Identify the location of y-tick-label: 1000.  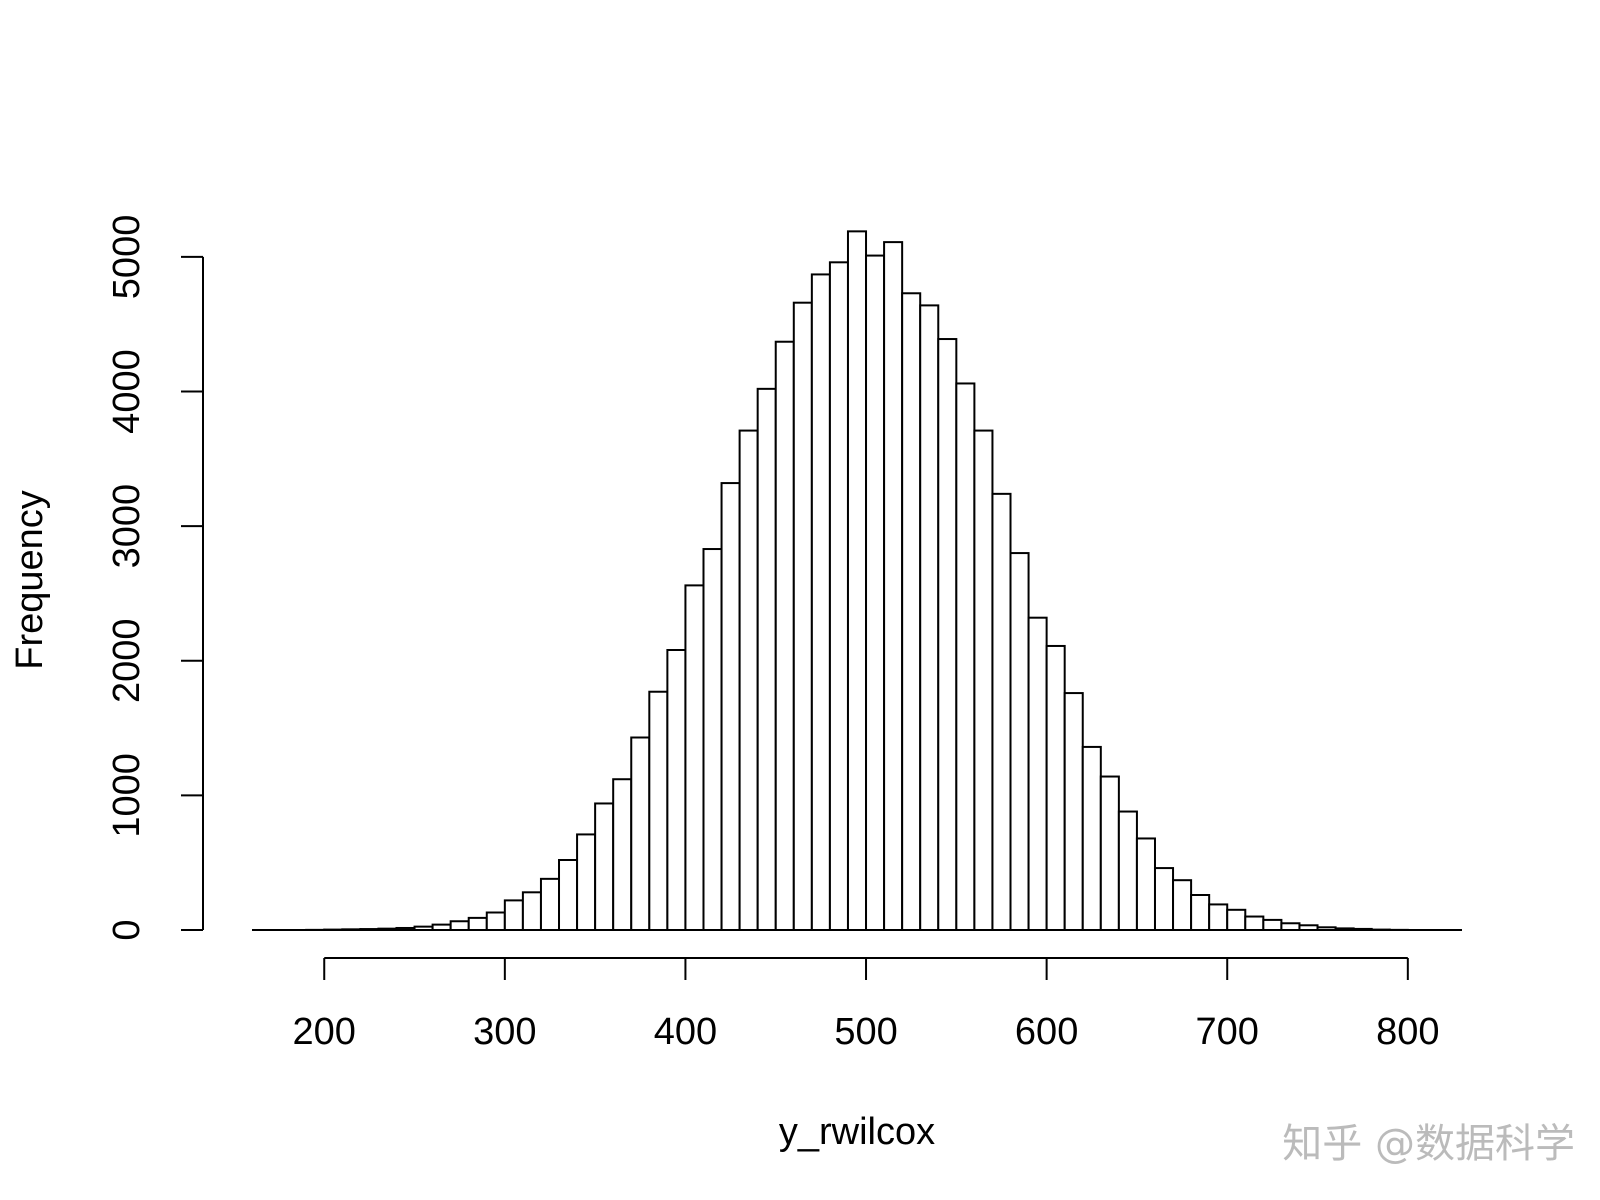
(127, 795).